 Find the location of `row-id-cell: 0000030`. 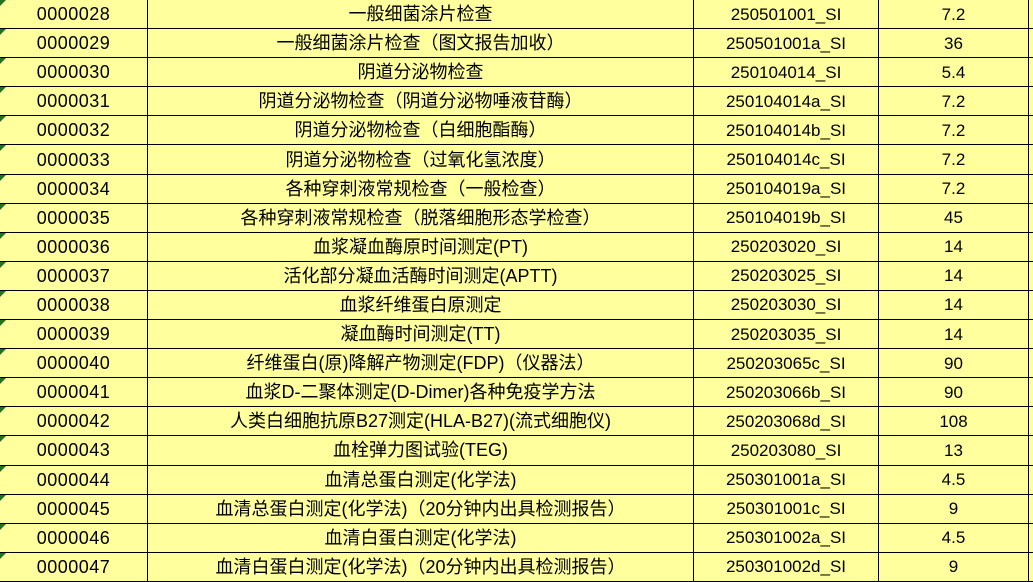

row-id-cell: 0000030 is located at coordinates (74, 73).